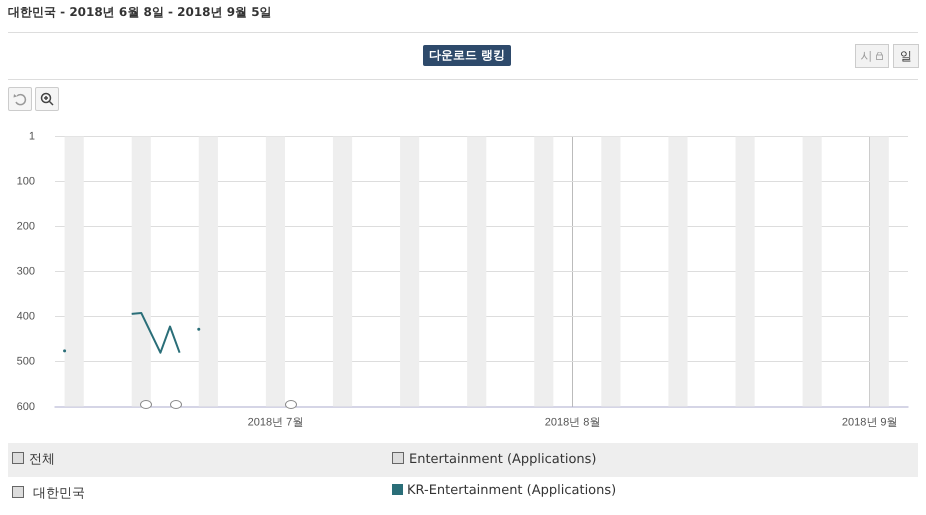  What do you see at coordinates (511, 490) in the screenshot?
I see `legend-label: KR-Entertainment (Applications)` at bounding box center [511, 490].